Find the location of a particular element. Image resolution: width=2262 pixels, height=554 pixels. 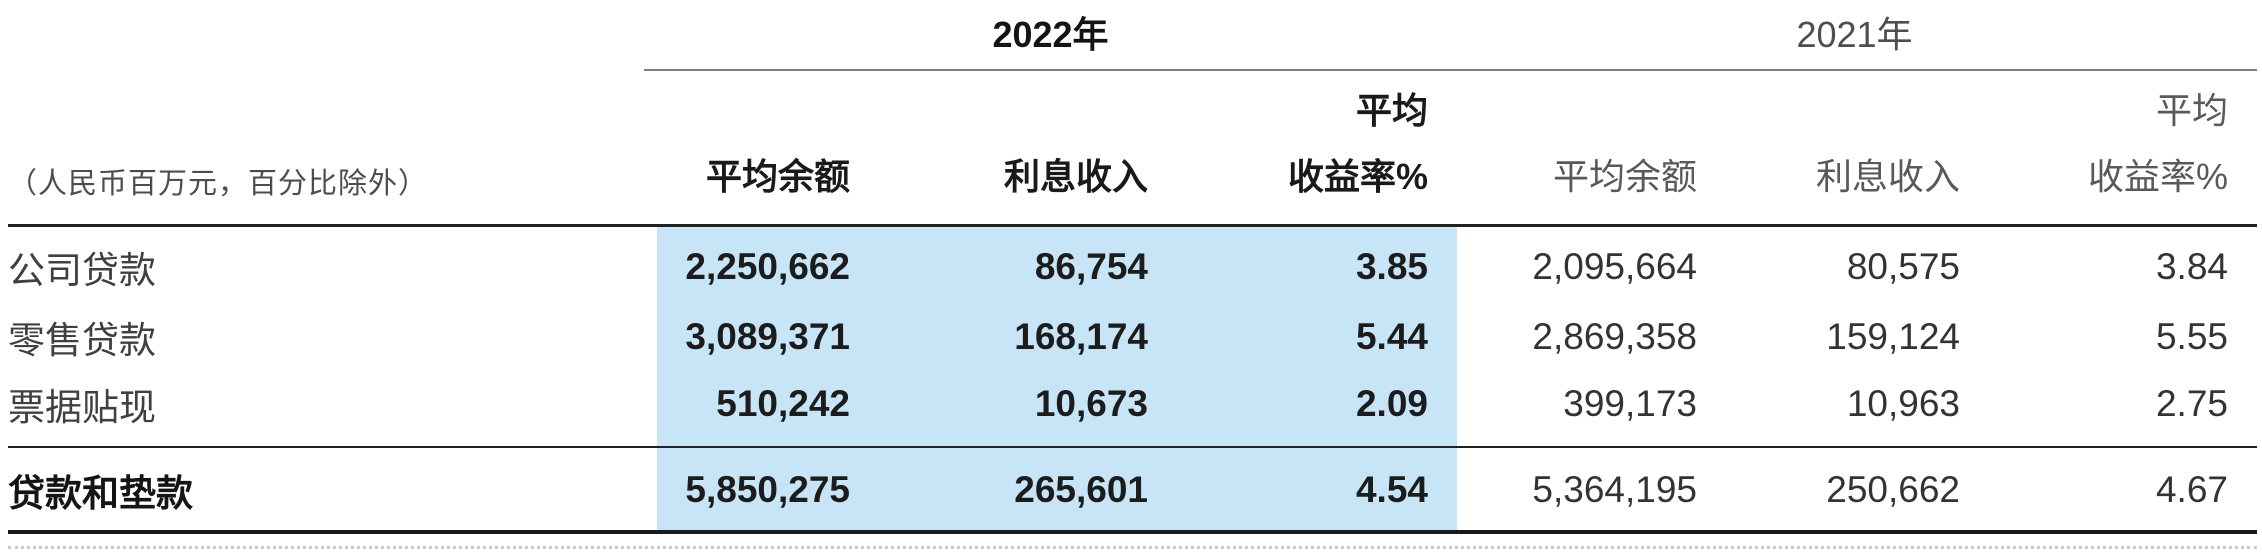

cell-2022-avg-balance: 510,242 is located at coordinates (783, 403).